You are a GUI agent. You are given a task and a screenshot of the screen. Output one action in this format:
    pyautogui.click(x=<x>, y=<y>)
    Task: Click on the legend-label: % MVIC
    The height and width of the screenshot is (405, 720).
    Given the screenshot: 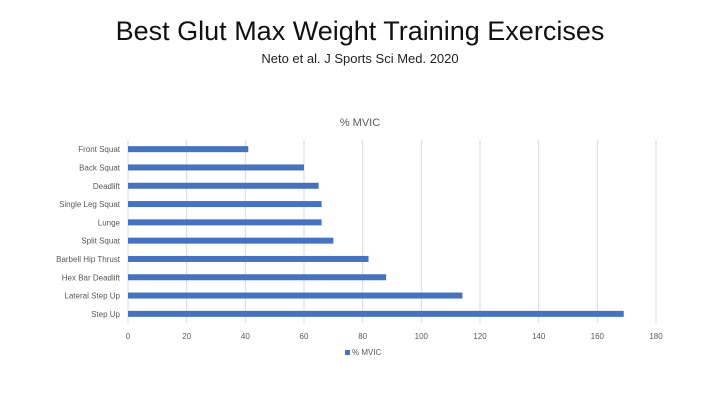 What is the action you would take?
    pyautogui.click(x=367, y=352)
    